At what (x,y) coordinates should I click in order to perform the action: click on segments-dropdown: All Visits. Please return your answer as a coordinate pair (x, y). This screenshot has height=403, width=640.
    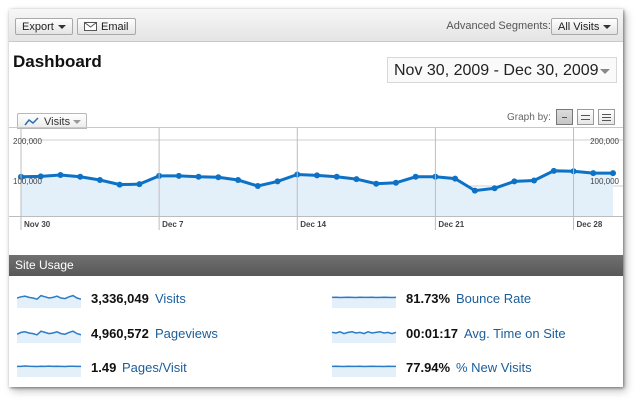
    Looking at the image, I should click on (585, 26).